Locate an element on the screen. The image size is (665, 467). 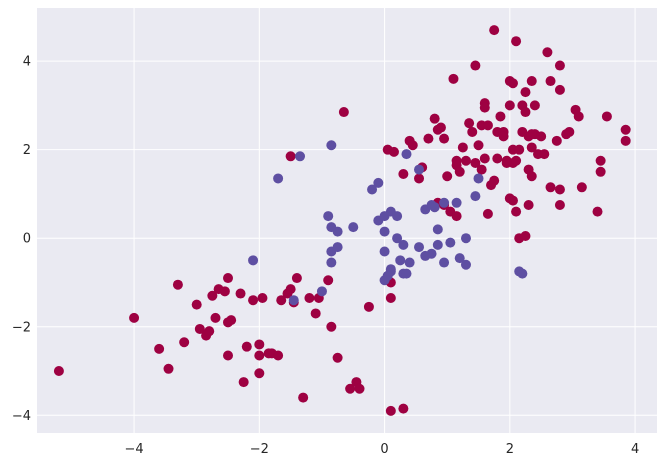
y-tick-label: −2 is located at coordinates (21, 327).